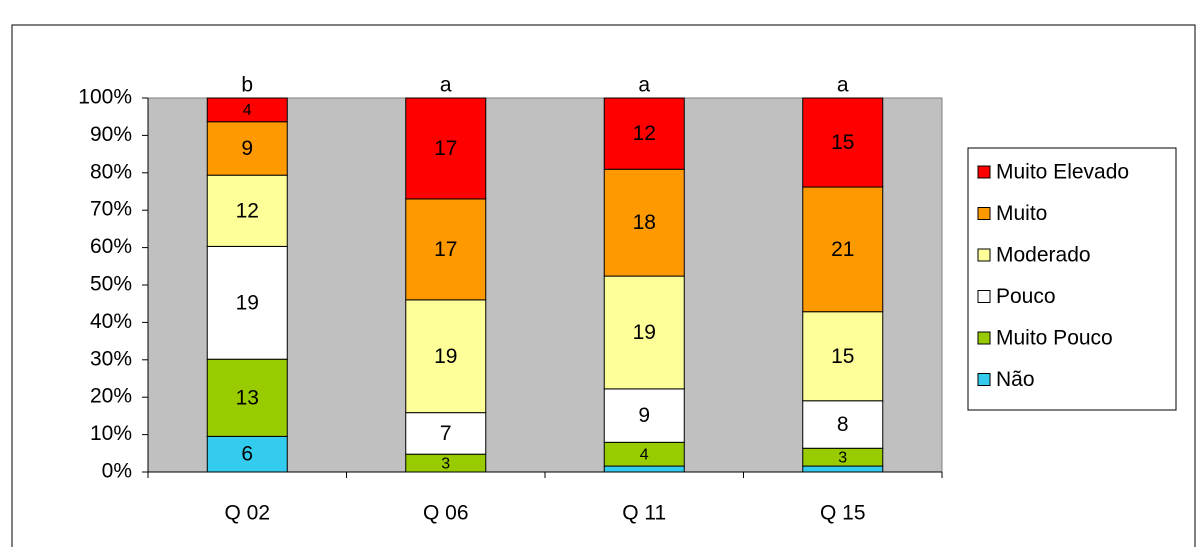 The height and width of the screenshot is (547, 1196). I want to click on x-tick-label: Q 15, so click(843, 513).